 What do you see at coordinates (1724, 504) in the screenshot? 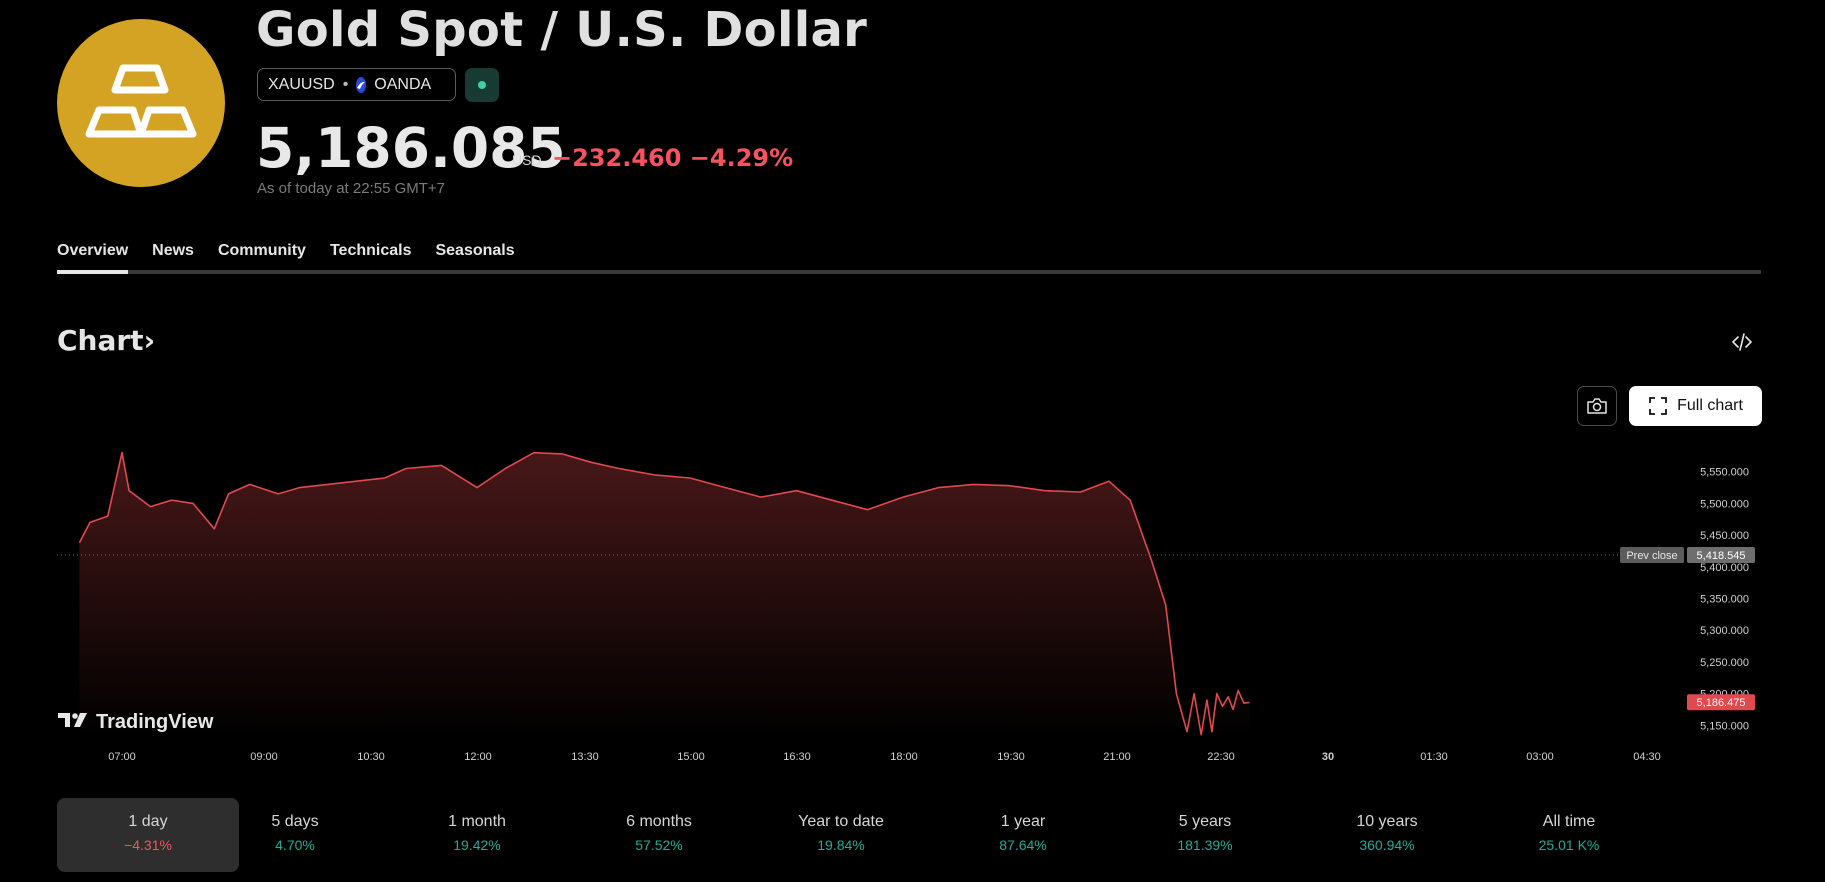
I see `y-tick-label: 5,500.000` at bounding box center [1724, 504].